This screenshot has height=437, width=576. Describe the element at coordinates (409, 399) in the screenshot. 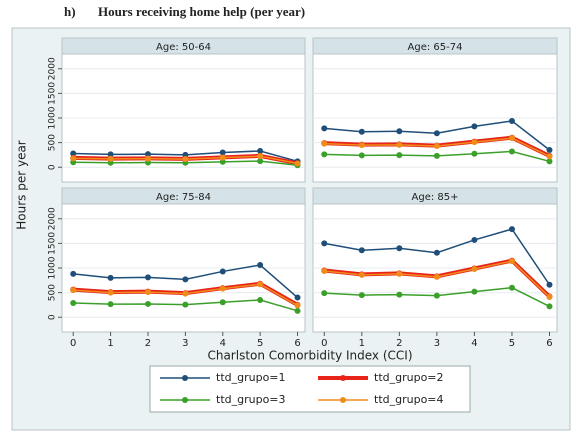

I see `legend-label: ttd_grupo=4` at that location.